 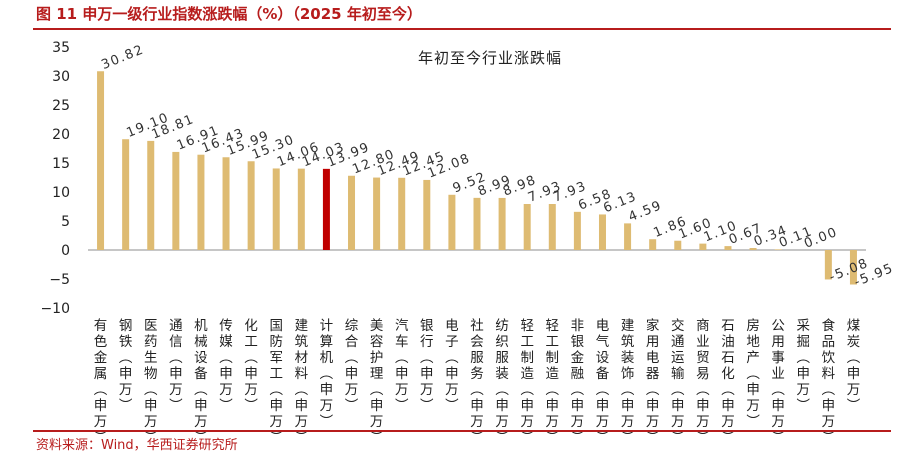 I want to click on y-tick-label: 0, so click(x=65, y=251).